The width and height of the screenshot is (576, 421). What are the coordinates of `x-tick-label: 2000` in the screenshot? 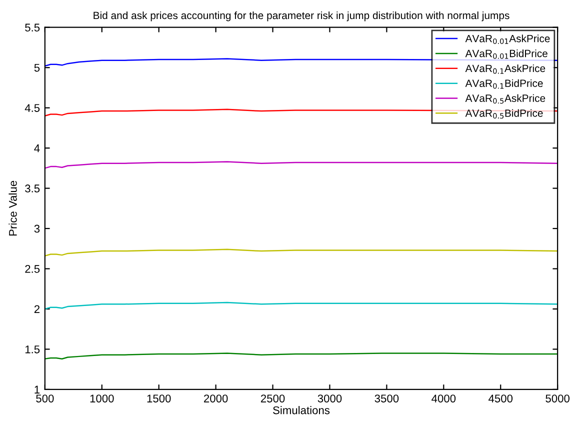 It's located at (216, 398).